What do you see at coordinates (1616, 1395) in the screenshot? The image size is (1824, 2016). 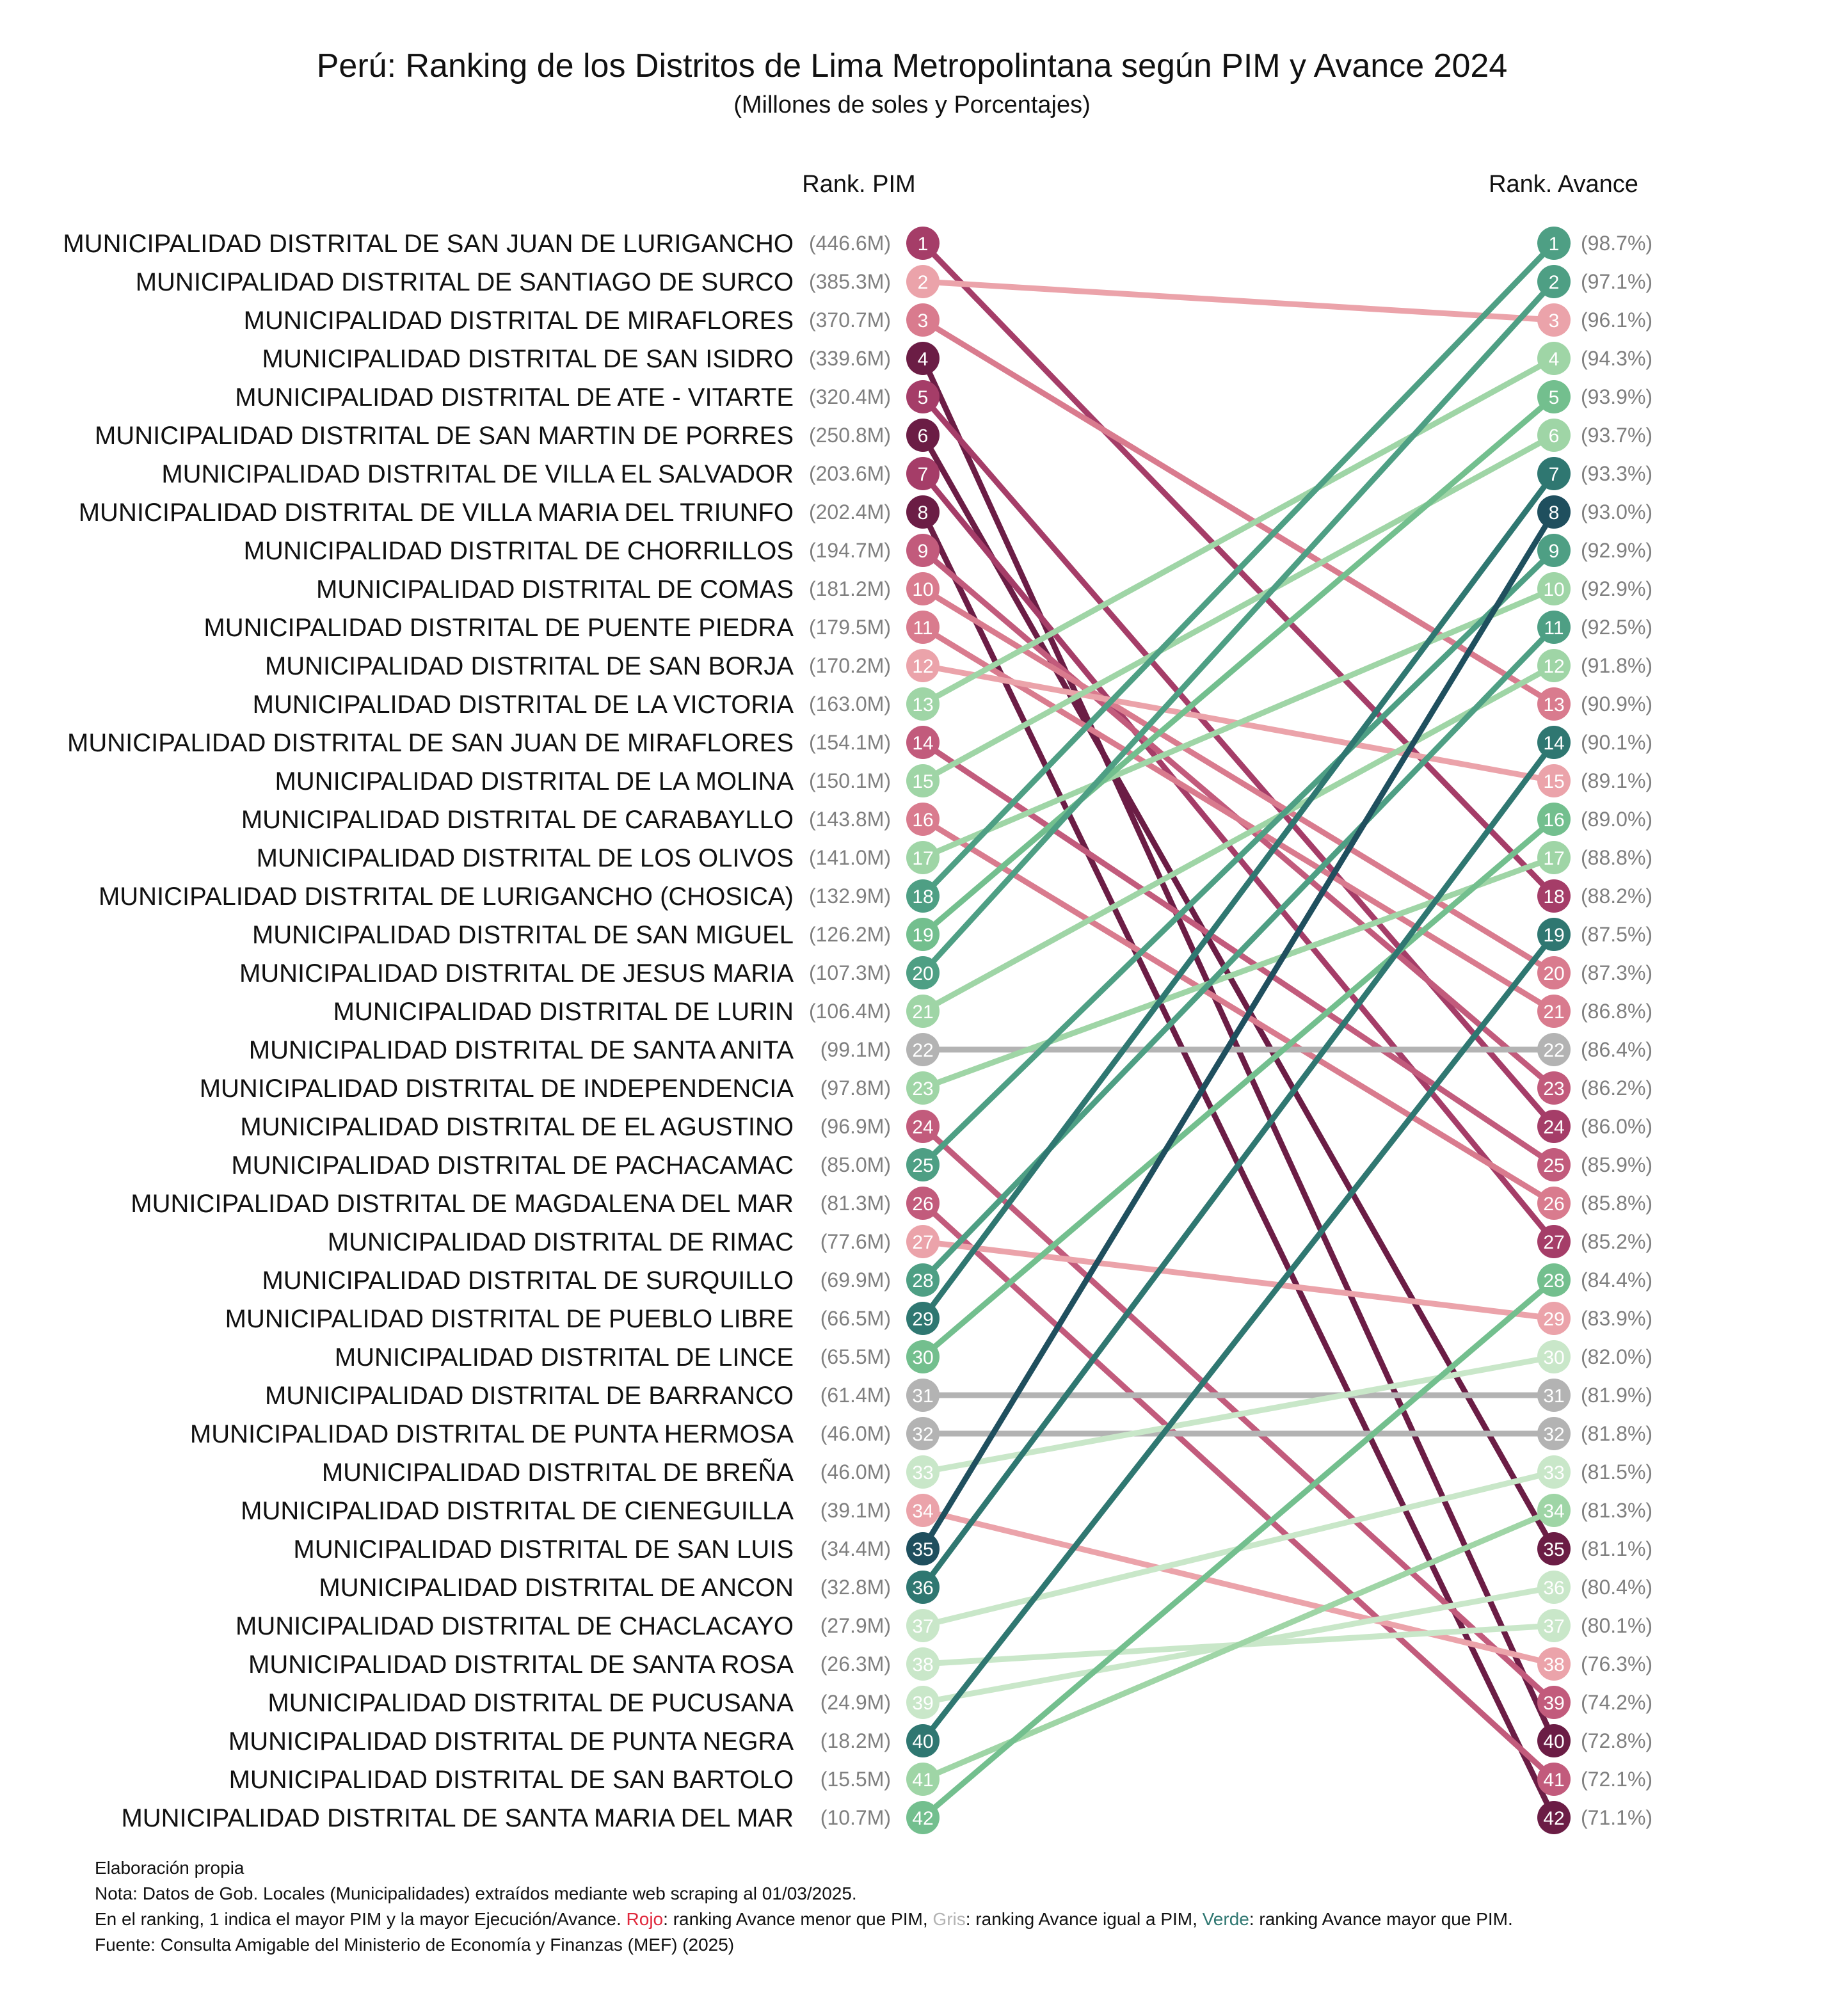 I see `avance-value: (81.9%)` at bounding box center [1616, 1395].